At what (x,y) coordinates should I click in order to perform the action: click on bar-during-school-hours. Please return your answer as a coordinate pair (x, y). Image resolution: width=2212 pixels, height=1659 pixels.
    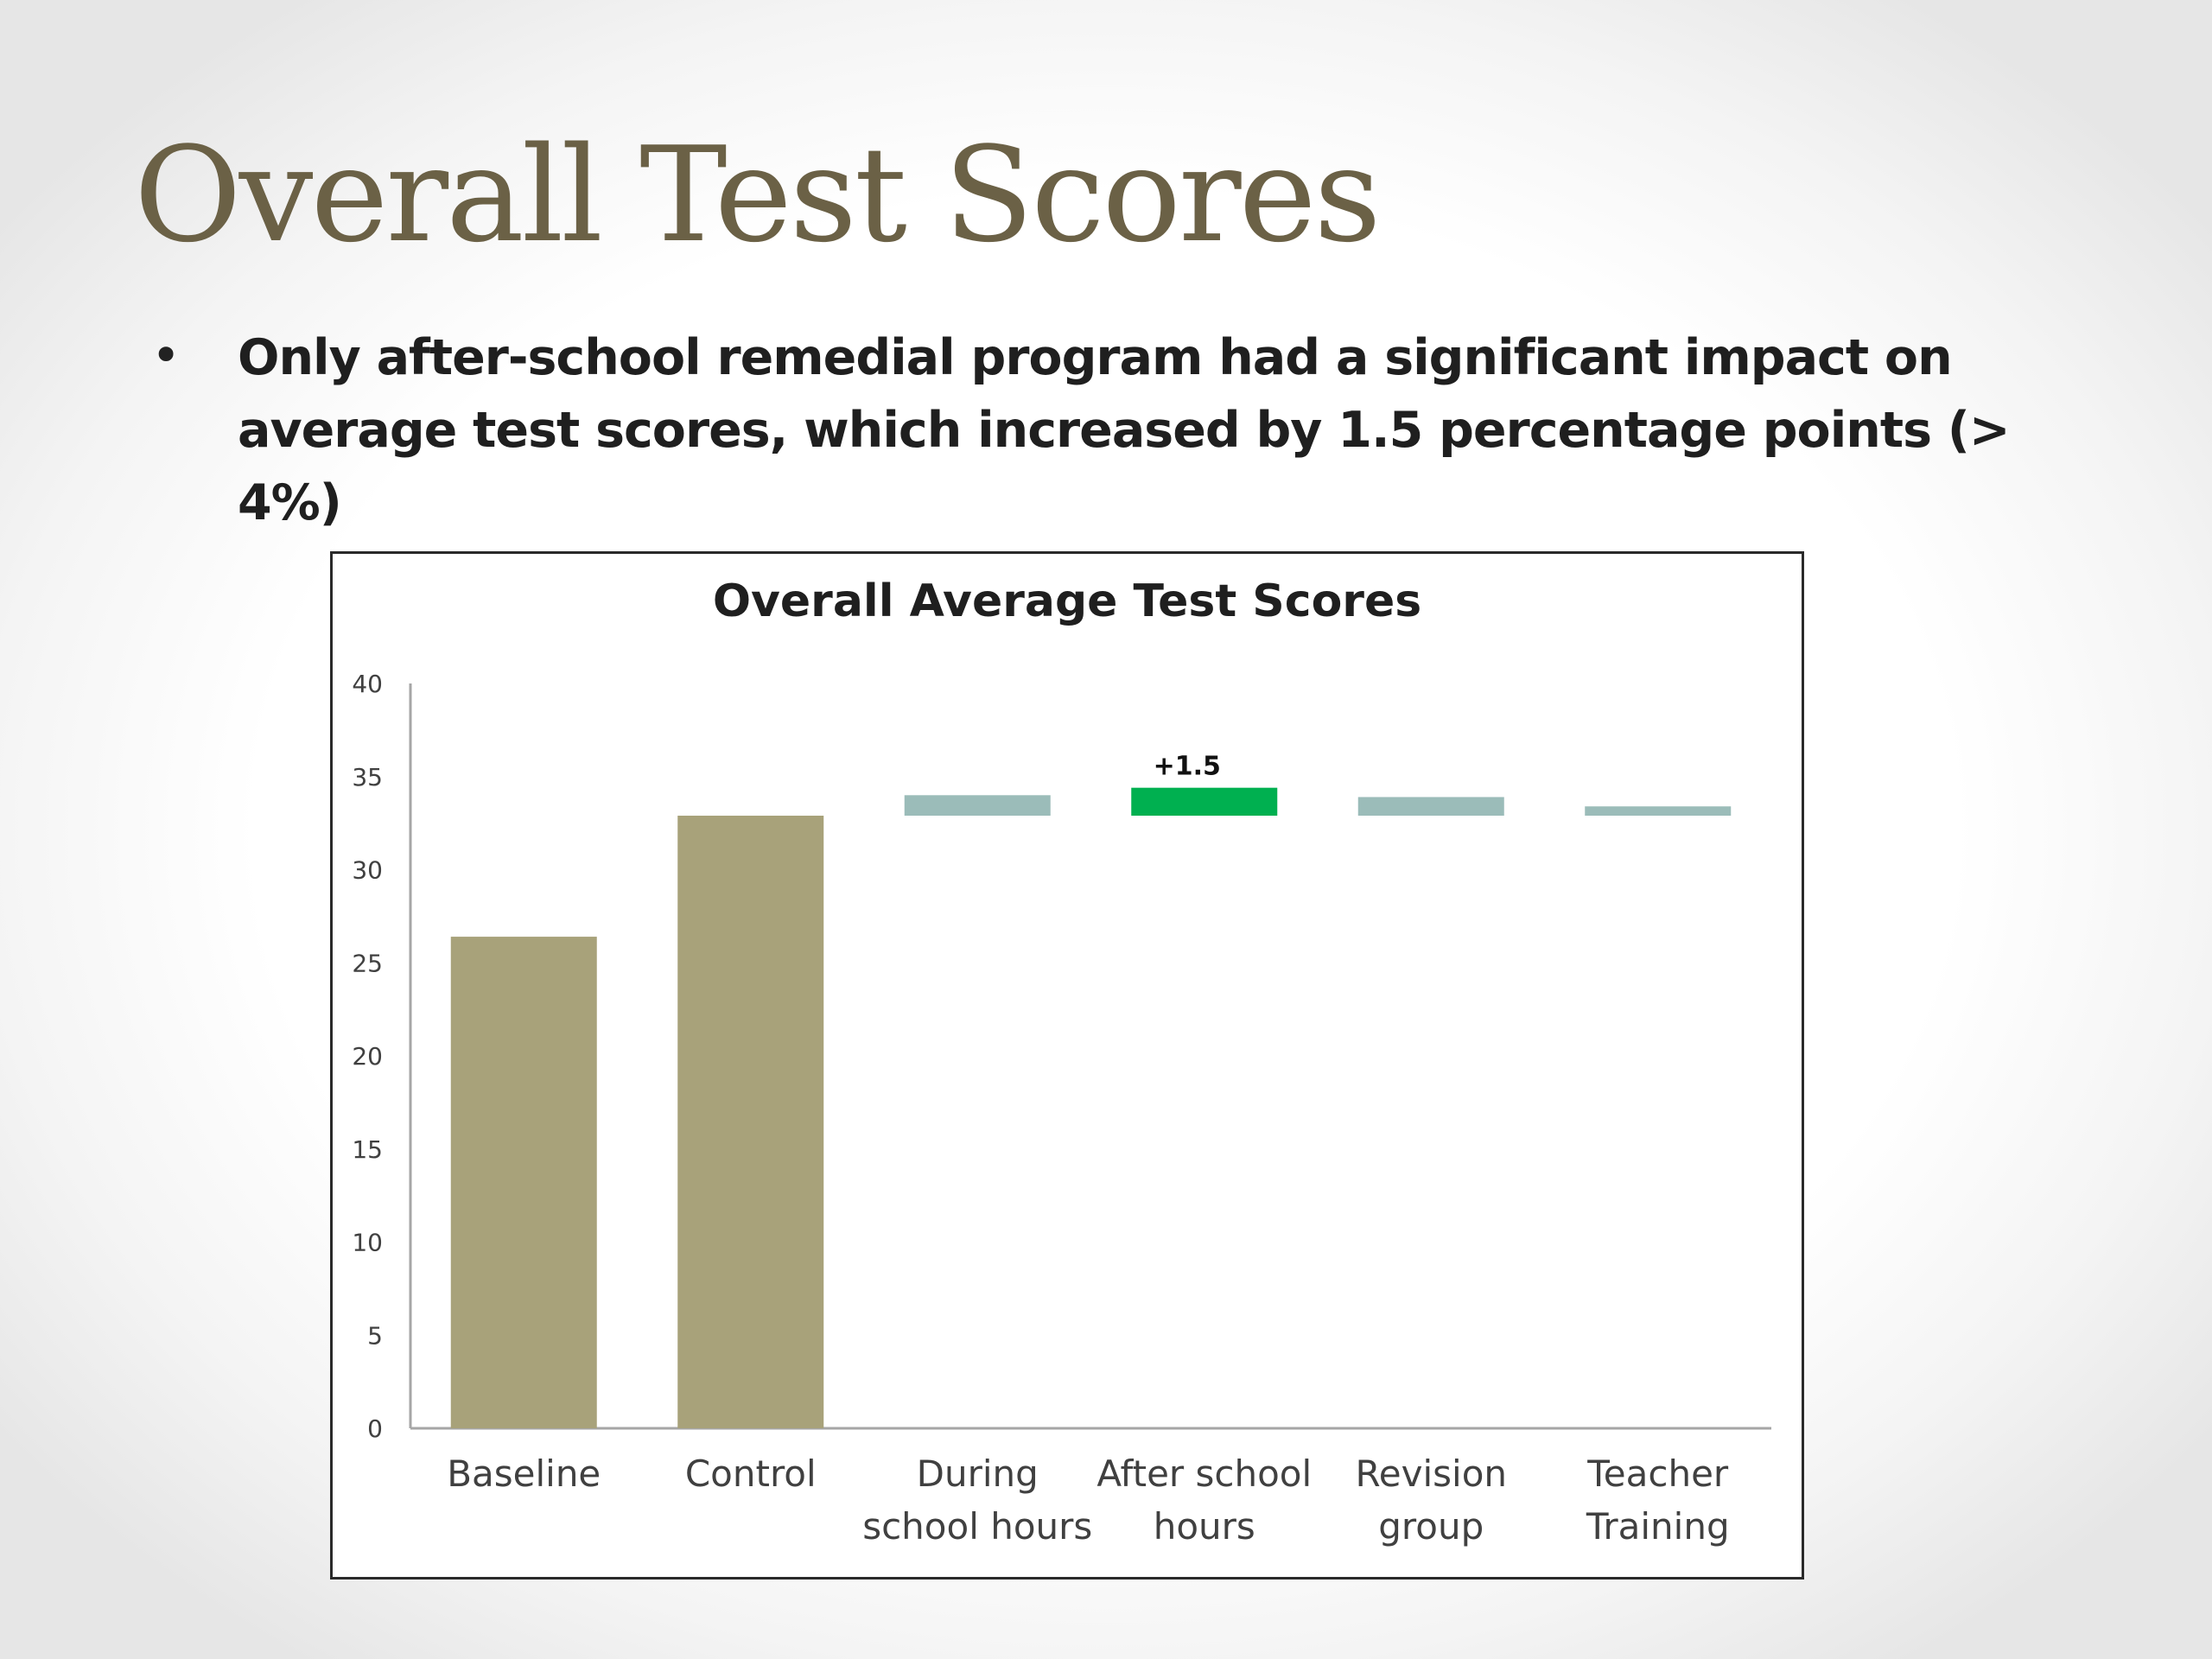
    Looking at the image, I should click on (977, 806).